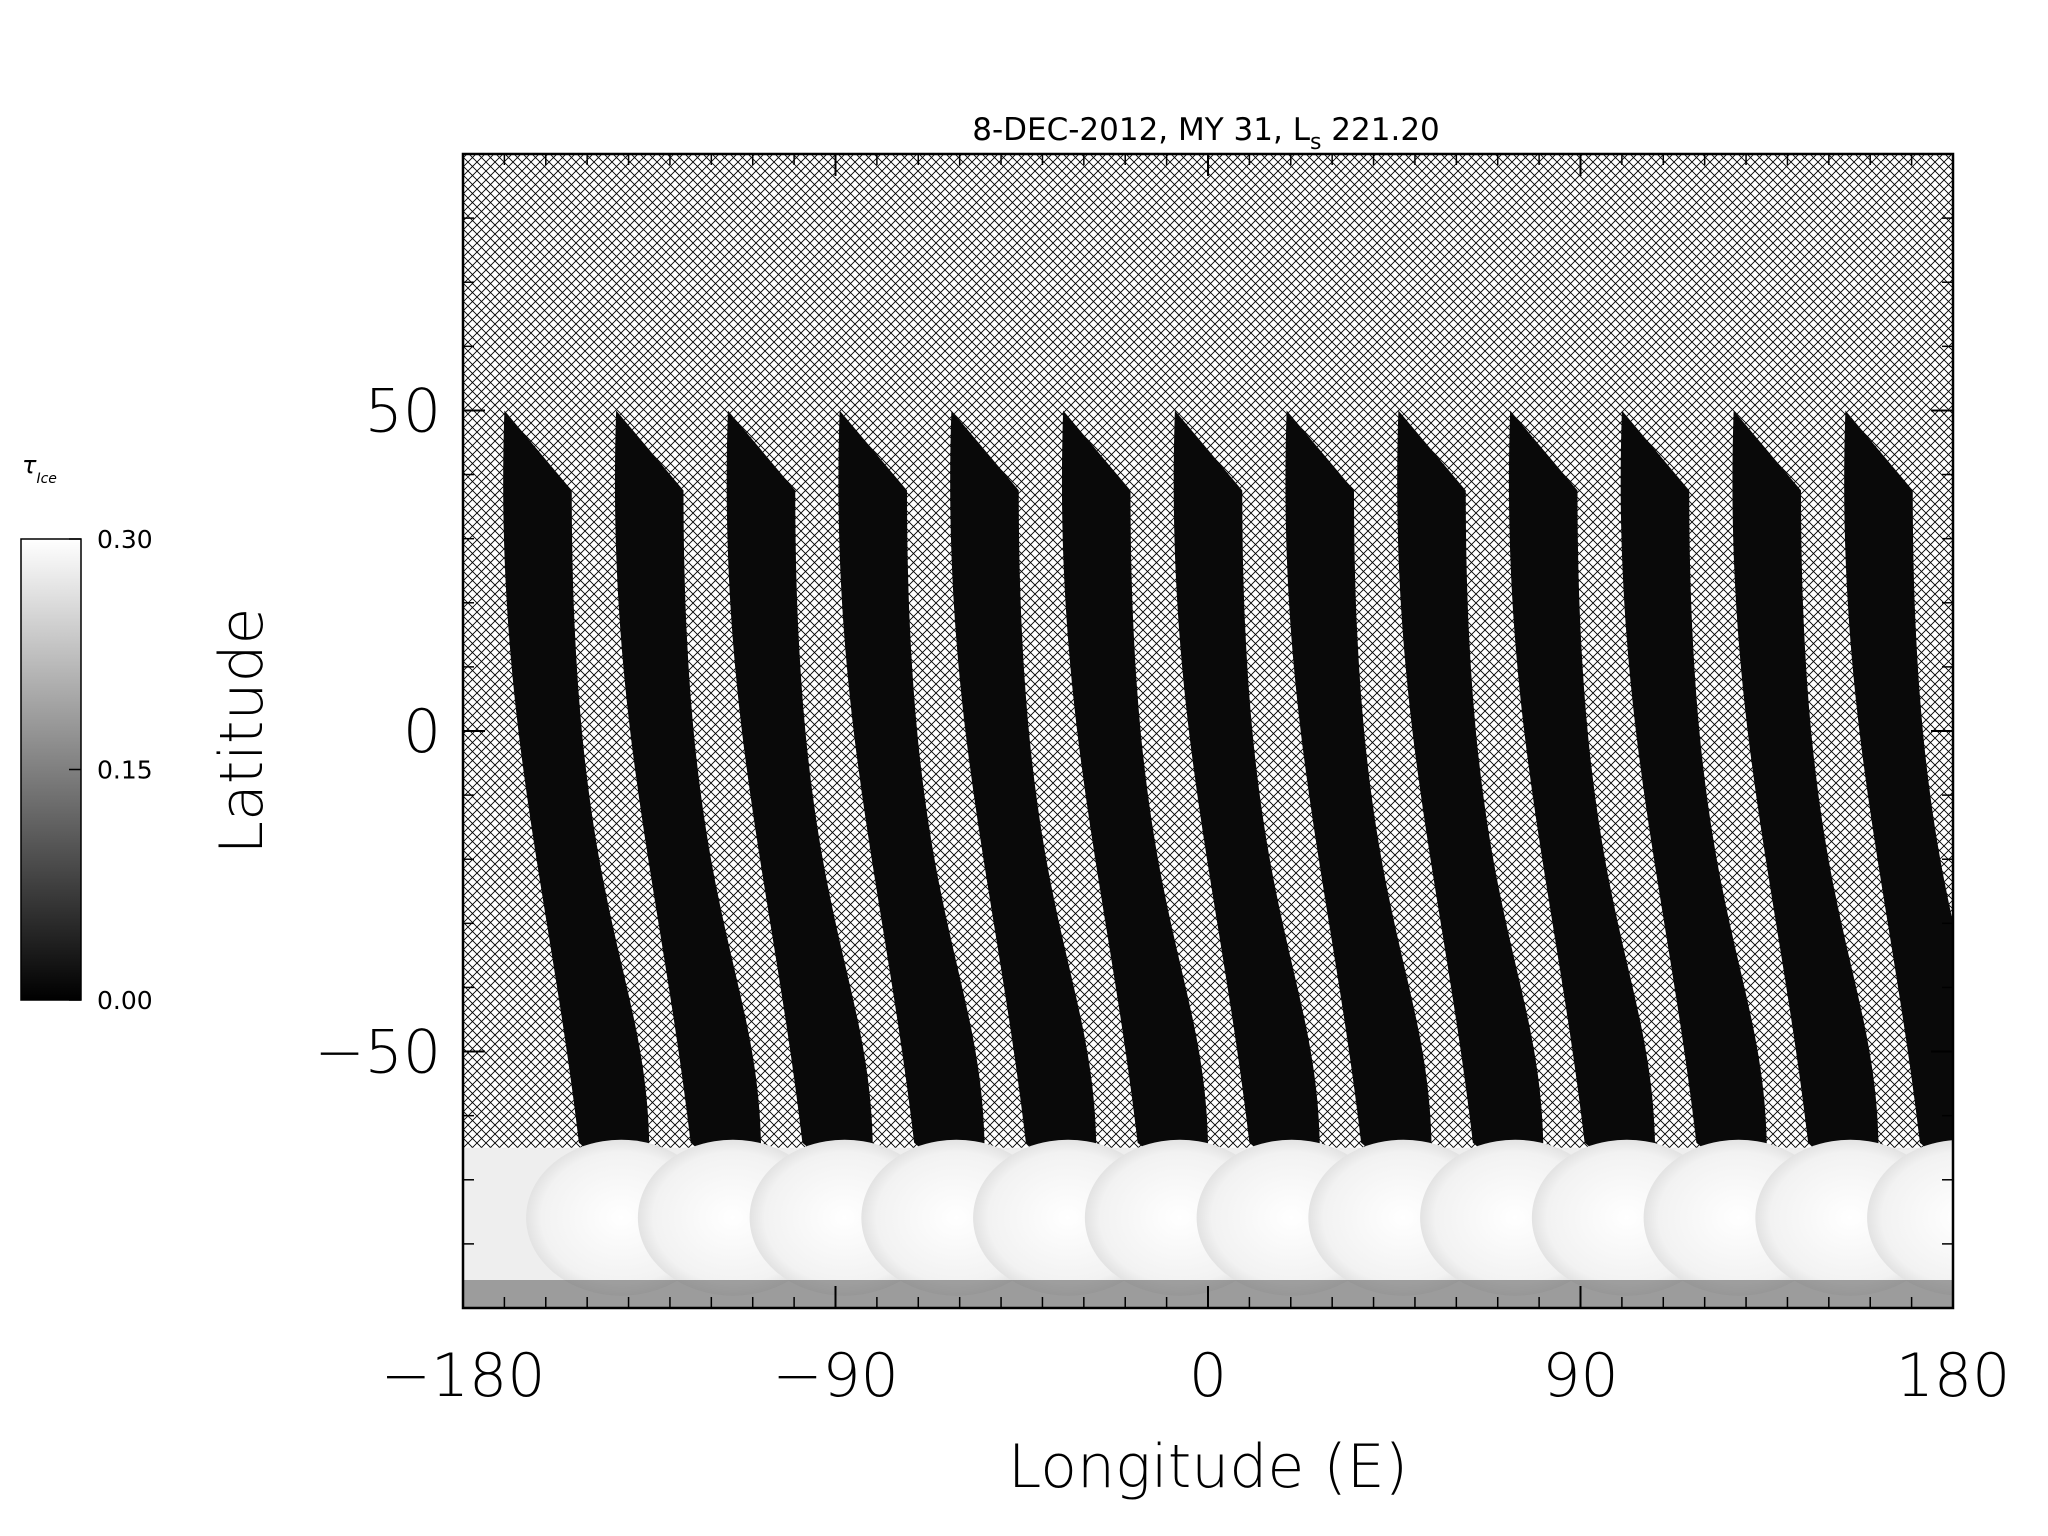 The height and width of the screenshot is (1536, 2048). Describe the element at coordinates (1580, 1376) in the screenshot. I see `x-tick-label: 90` at that location.